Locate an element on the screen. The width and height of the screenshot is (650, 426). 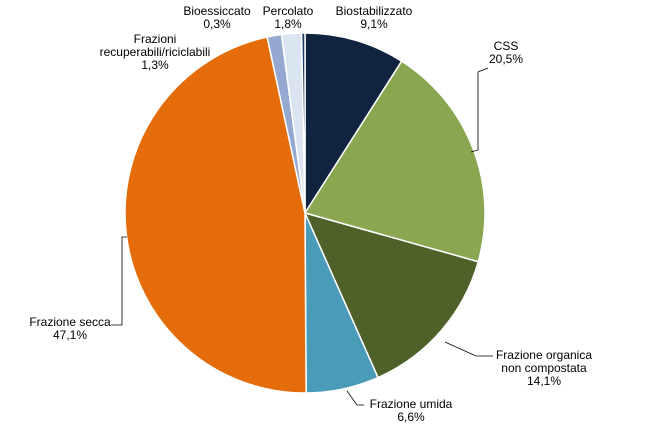
slice-percent: 47,1% is located at coordinates (70, 335).